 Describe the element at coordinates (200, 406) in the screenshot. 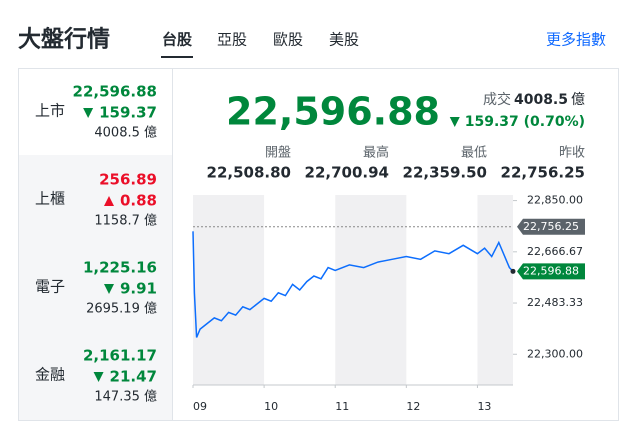

I see `x-tick-label: 09` at that location.